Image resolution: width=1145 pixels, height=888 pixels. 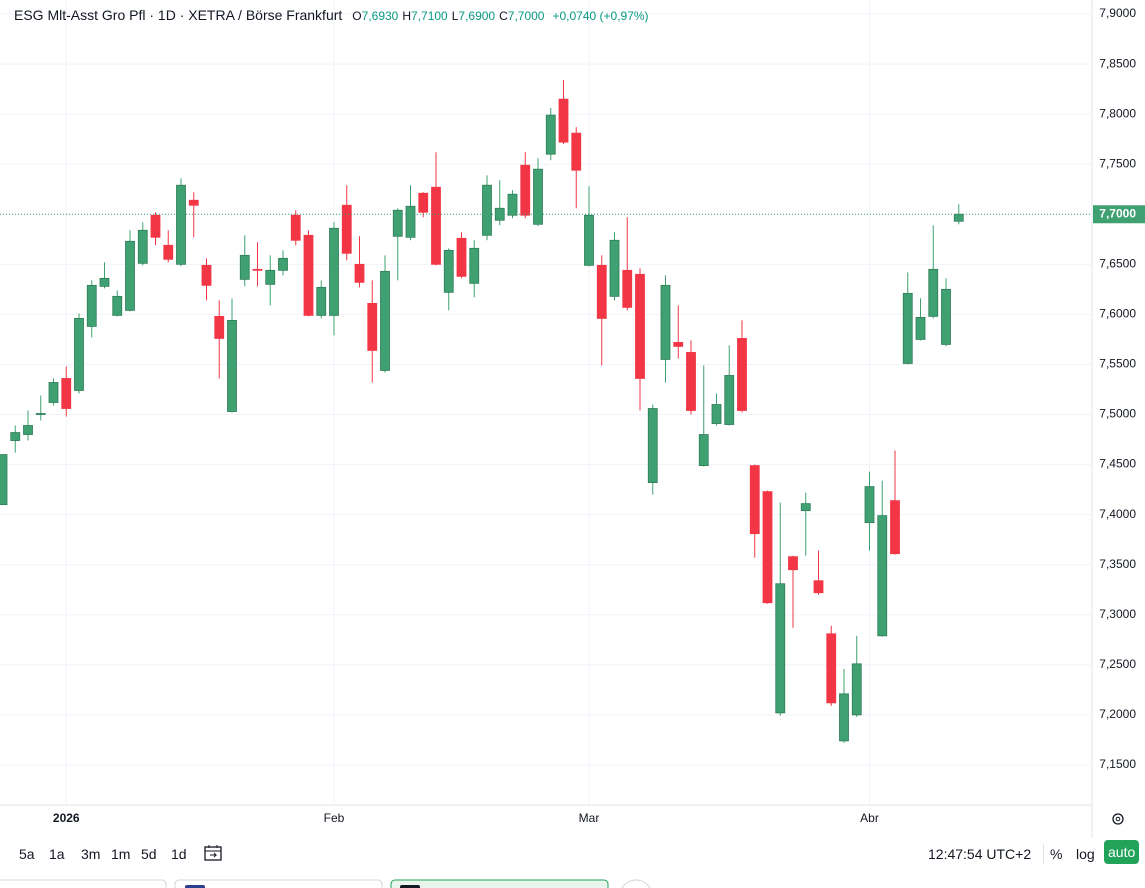 What do you see at coordinates (179, 854) in the screenshot?
I see `range-button: 1d` at bounding box center [179, 854].